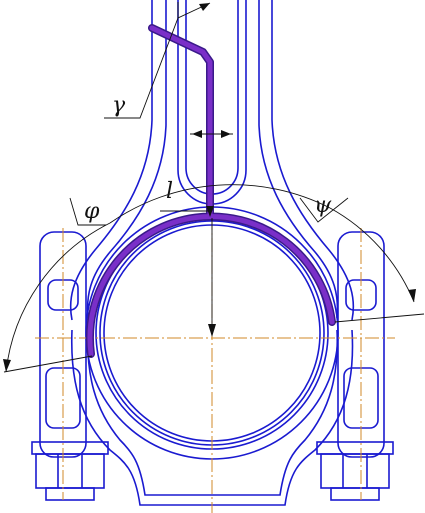  I want to click on label-l: l, so click(169, 191).